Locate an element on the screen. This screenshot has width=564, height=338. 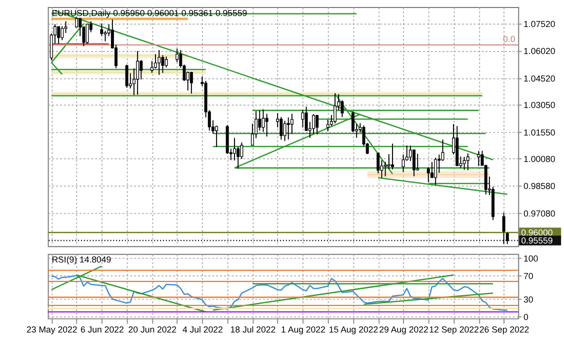
x-tick-label: 23 May 2022 is located at coordinates (52, 329).